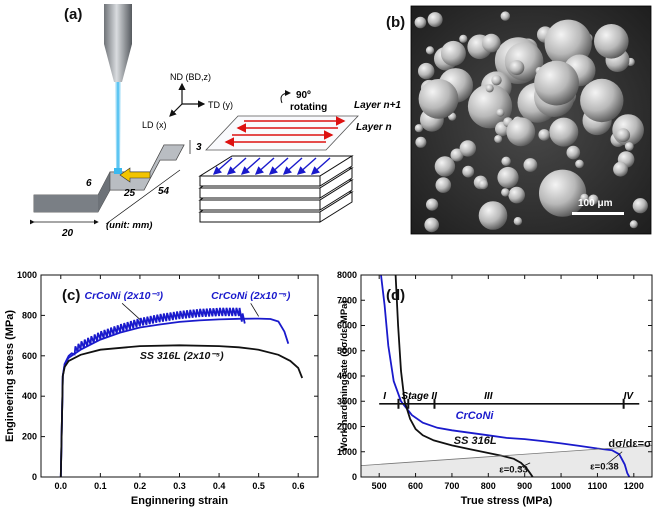  Describe the element at coordinates (10, 376) in the screenshot. I see `y-axis-label: Engineering stress (MPa)` at that location.